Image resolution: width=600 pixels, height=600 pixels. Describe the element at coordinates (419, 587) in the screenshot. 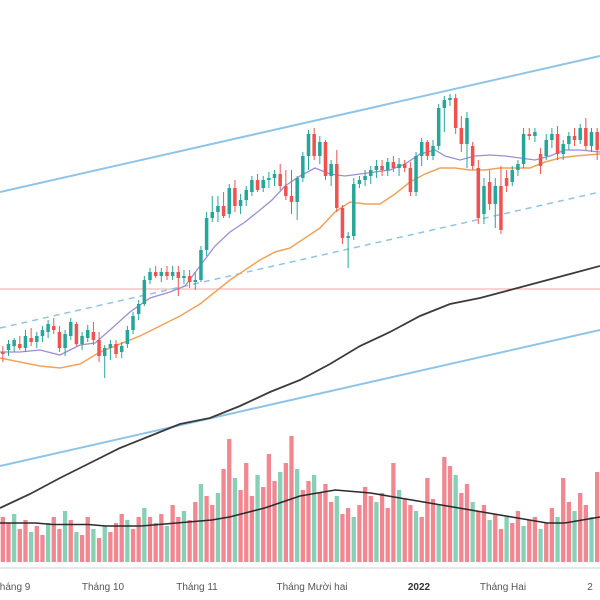

I see `x-tick-label: 2022` at that location.